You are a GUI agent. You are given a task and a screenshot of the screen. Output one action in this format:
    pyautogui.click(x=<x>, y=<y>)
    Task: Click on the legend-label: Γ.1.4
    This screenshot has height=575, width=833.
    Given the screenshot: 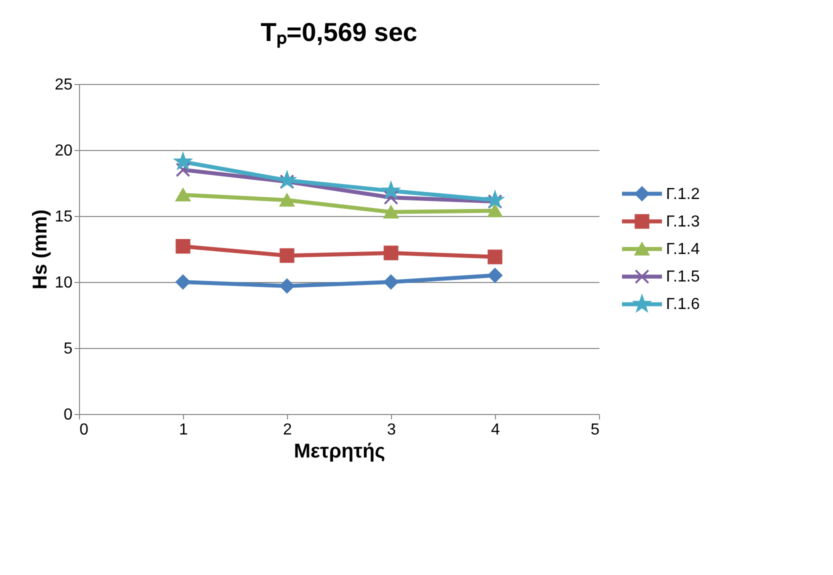 What is the action you would take?
    pyautogui.click(x=683, y=249)
    